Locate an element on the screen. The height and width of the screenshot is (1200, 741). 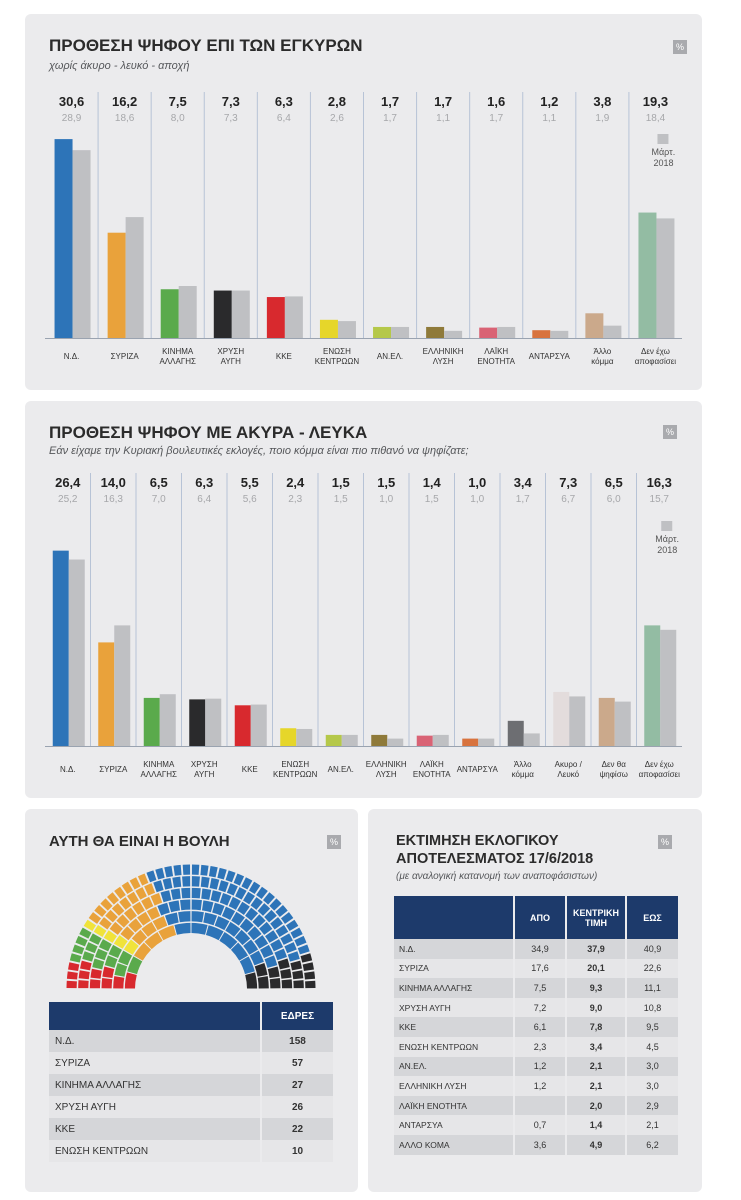
chart-title: ΠΡΟΘΕΣΗ ΨΗΦΟΥ ΕΠΙ ΤΩΝ ΕΓΚΥΡΩΝ is located at coordinates (206, 45).